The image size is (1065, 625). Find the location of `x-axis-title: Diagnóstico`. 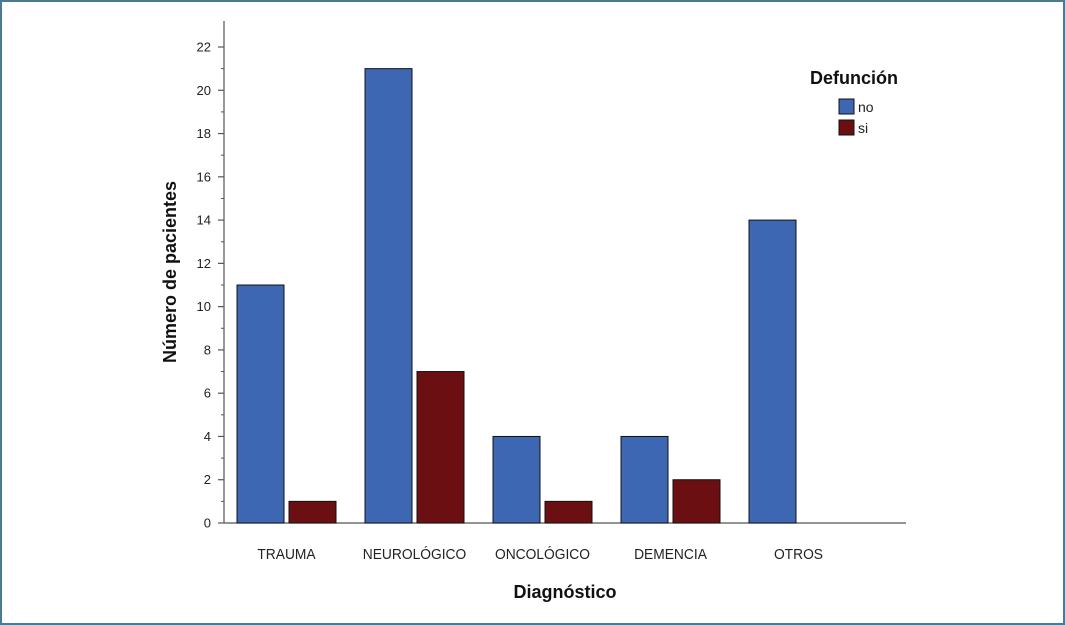

x-axis-title: Diagnóstico is located at coordinates (564, 592).